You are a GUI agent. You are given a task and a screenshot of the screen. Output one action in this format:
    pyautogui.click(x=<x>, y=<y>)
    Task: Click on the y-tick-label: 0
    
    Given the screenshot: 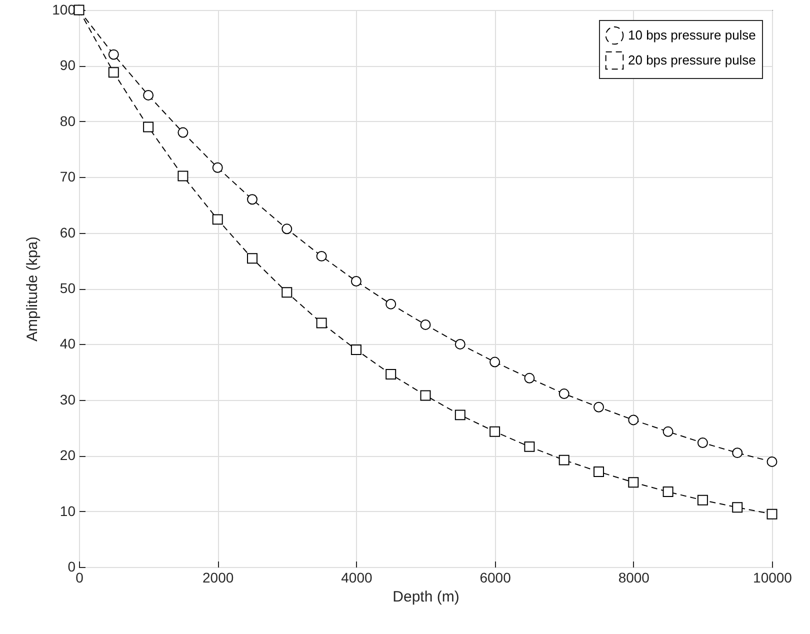 What is the action you would take?
    pyautogui.click(x=72, y=566)
    